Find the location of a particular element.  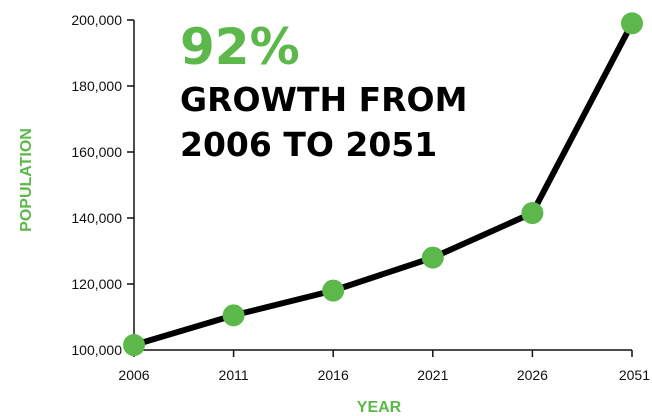

data-point-2011 is located at coordinates (233, 315).